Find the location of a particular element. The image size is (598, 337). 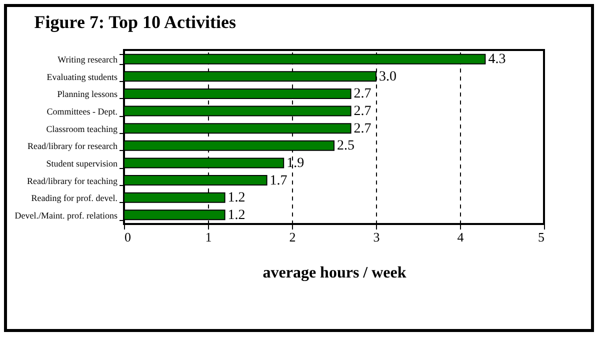

x-tick-label: 0 is located at coordinates (127, 237).